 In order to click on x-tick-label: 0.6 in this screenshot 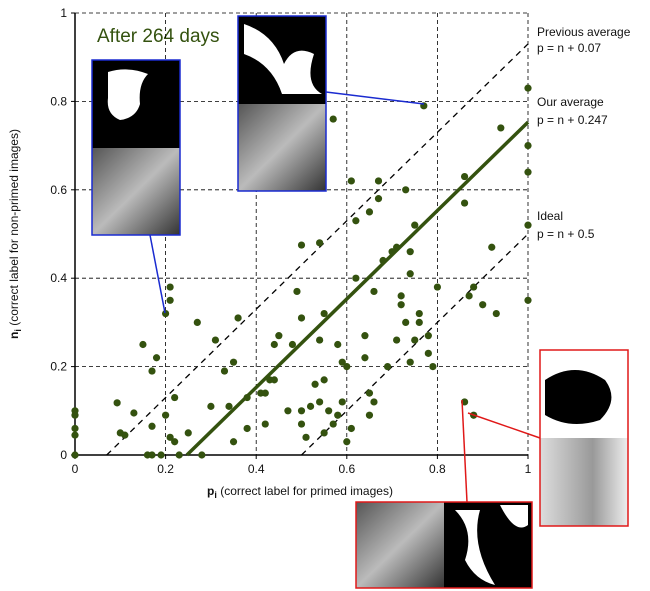, I will do `click(346, 469)`.